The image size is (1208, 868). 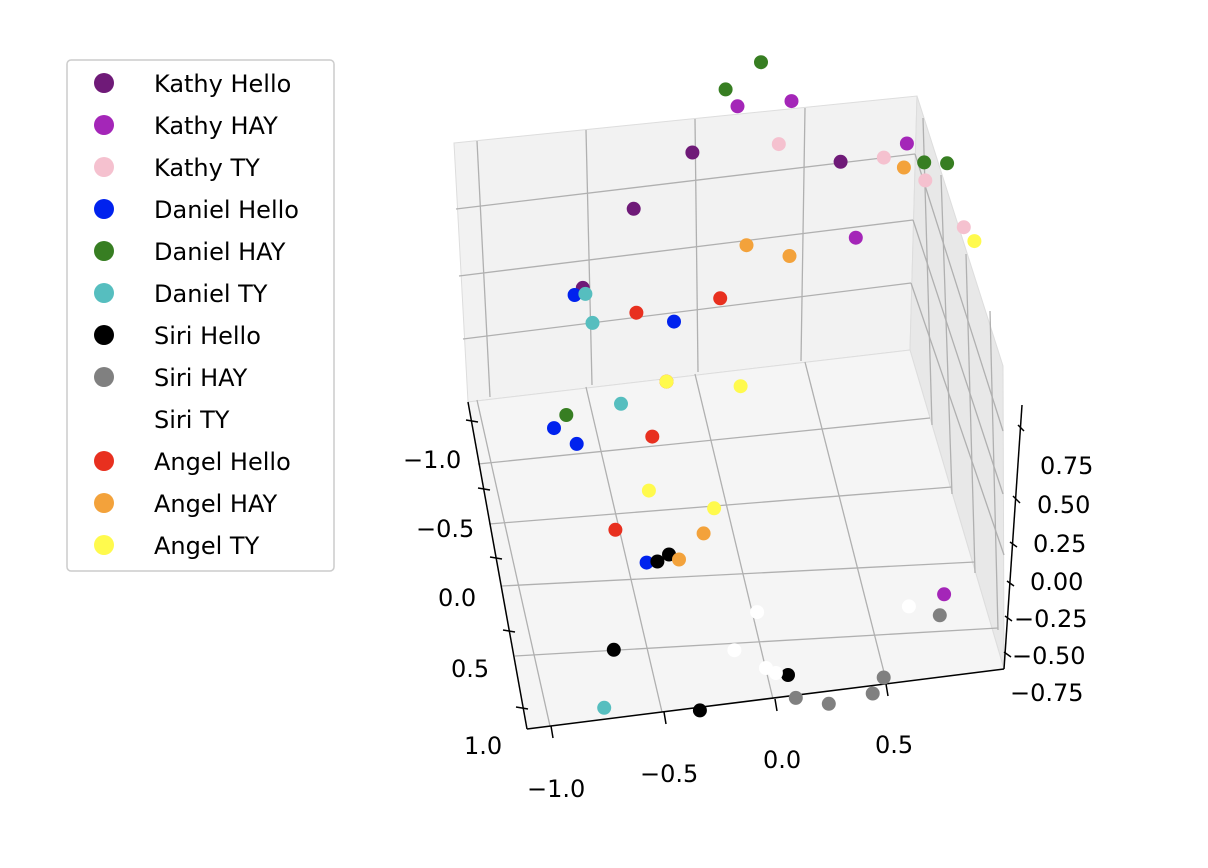 I want to click on x-axis-ticks, so click(x=719, y=711).